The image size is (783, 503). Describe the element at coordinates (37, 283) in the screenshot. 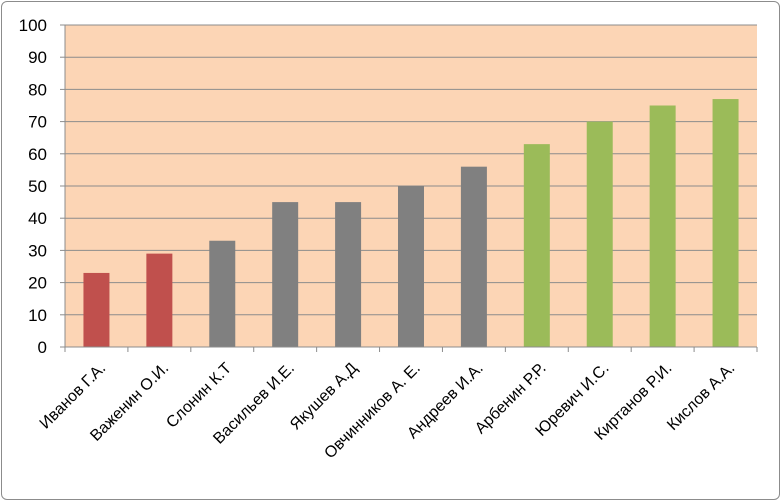

I see `y-tick-label: 20` at that location.